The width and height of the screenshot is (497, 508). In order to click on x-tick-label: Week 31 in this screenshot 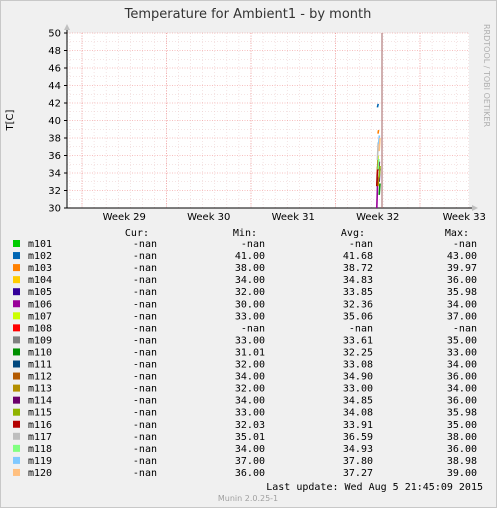, I will do `click(293, 217)`.